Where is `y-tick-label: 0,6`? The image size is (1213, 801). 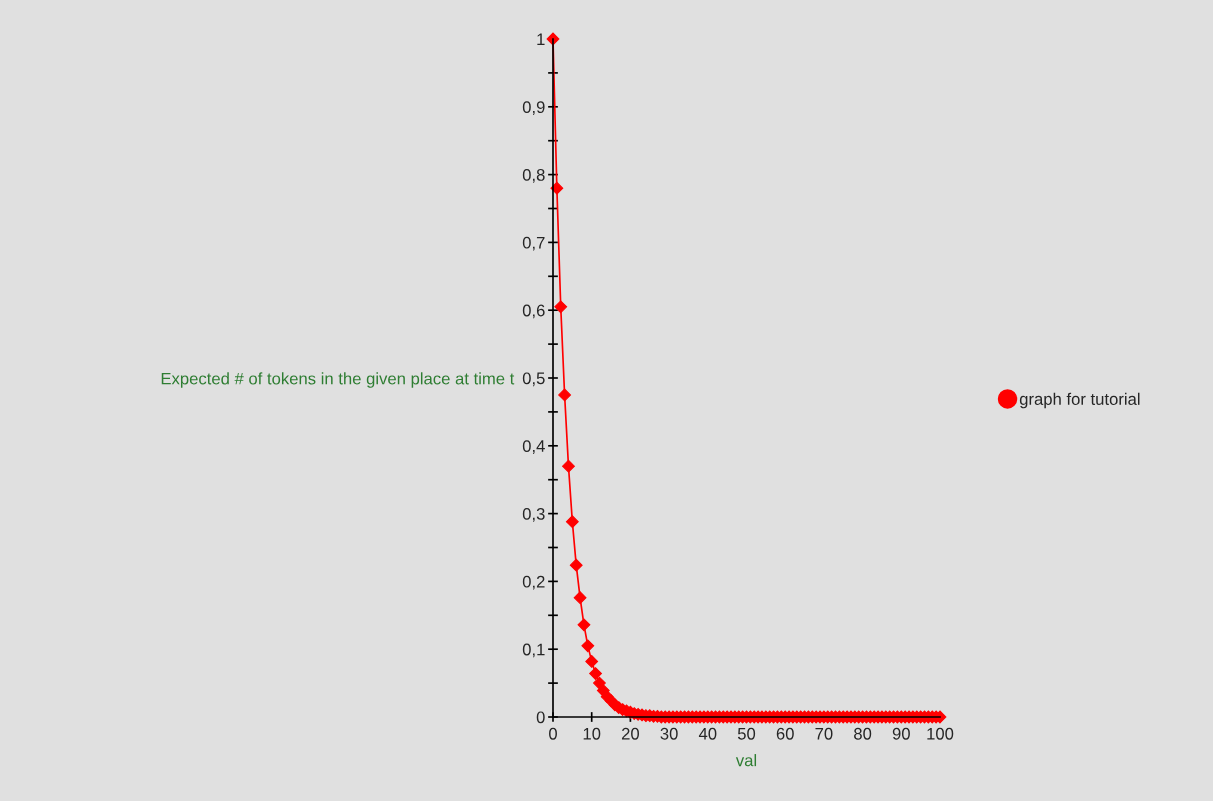
y-tick-label: 0,6 is located at coordinates (533, 311).